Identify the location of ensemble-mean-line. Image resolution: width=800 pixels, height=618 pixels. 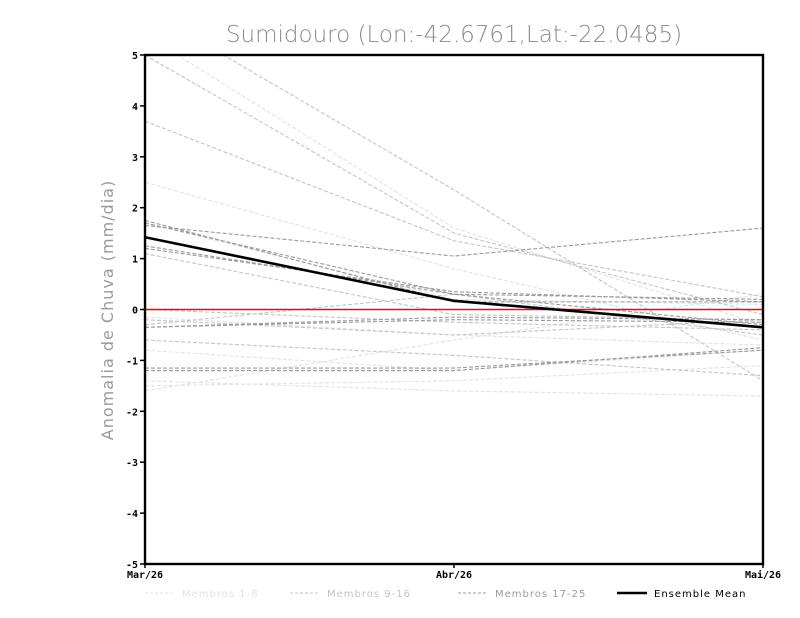
(454, 282).